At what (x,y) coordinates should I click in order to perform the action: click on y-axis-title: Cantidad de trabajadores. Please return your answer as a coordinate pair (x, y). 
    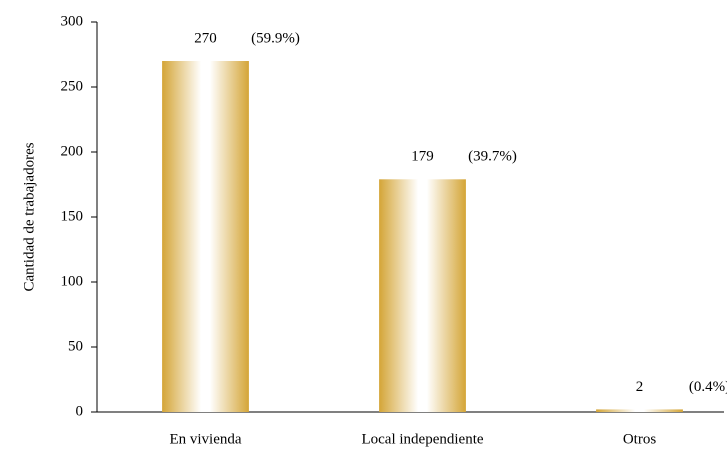
    Looking at the image, I should click on (29, 216).